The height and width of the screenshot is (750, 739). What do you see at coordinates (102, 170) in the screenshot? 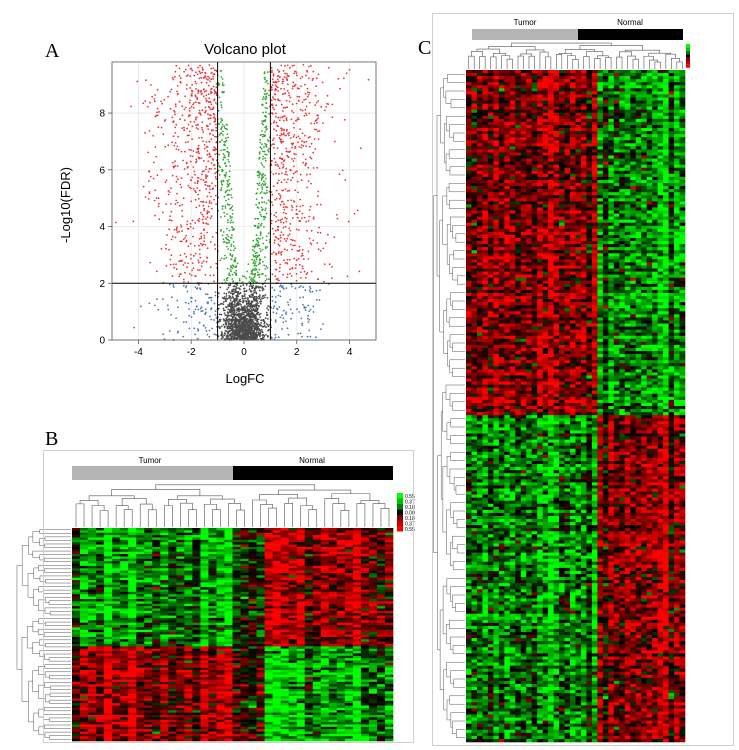
I see `y-tick-label: 6` at bounding box center [102, 170].